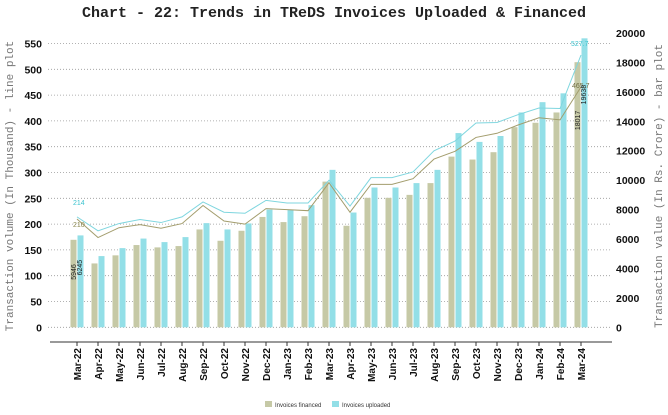 This screenshot has height=415, width=668. What do you see at coordinates (628, 269) in the screenshot?
I see `right-tick-label: 4000` at bounding box center [628, 269].